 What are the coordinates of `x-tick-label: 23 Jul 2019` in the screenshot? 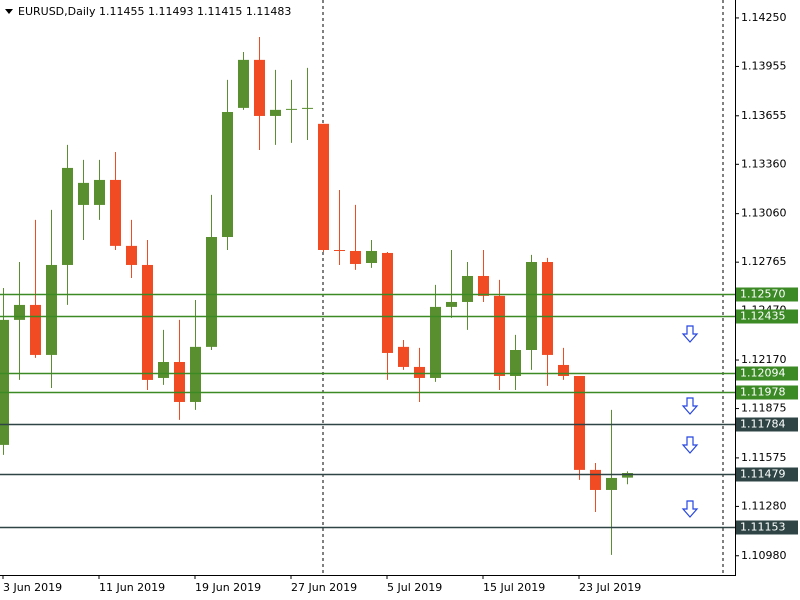 It's located at (610, 587).